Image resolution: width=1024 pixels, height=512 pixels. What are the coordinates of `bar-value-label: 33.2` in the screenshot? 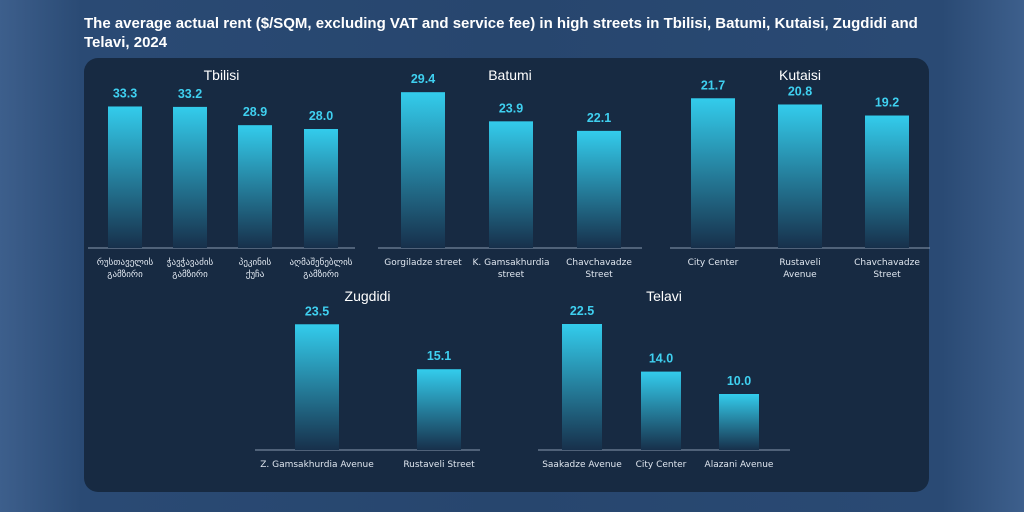 It's located at (190, 94).